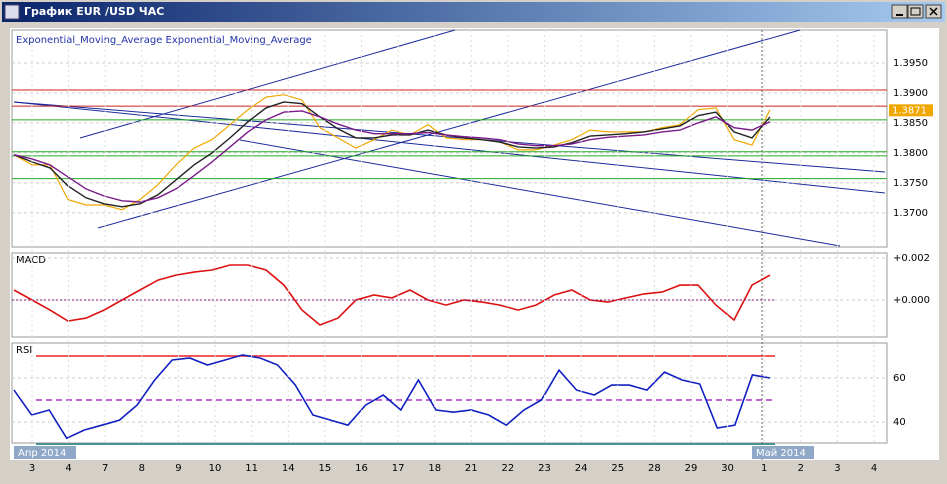 This screenshot has height=484, width=947. Describe the element at coordinates (933, 11) in the screenshot. I see `close-glyph` at that location.